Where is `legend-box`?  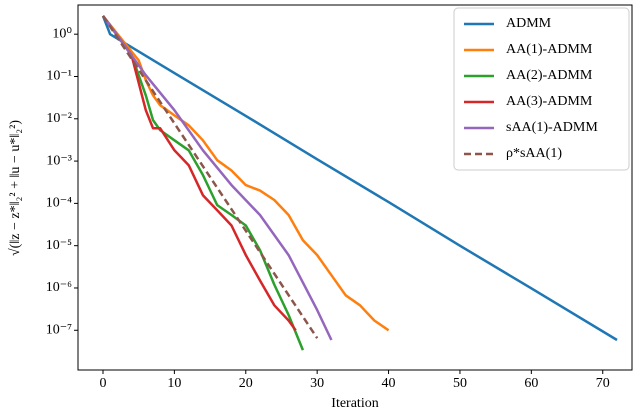
legend-box is located at coordinates (541, 89).